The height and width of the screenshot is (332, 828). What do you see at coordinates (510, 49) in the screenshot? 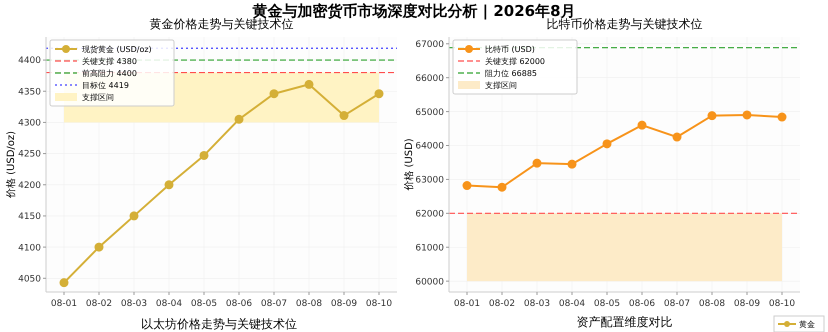
I see `legend-label: 比特币 (USD)` at bounding box center [510, 49].